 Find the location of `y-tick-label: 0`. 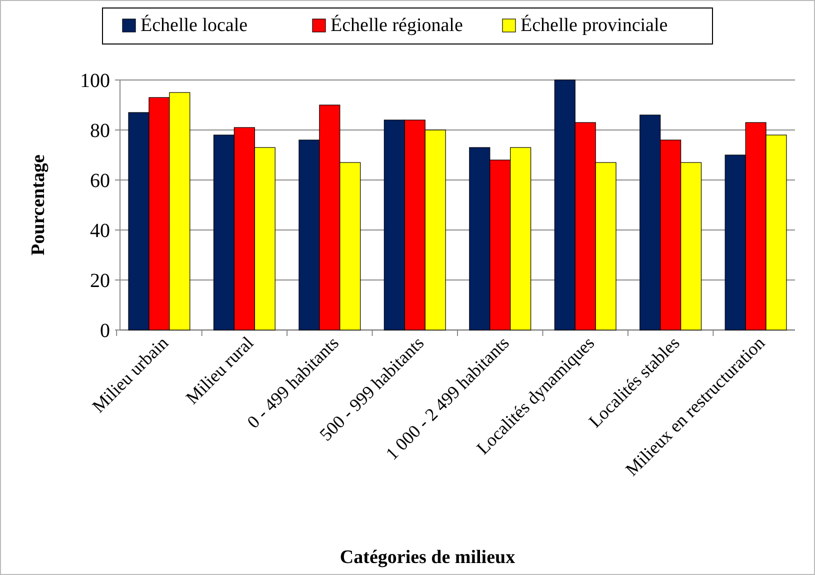

y-tick-label: 0 is located at coordinates (105, 331).